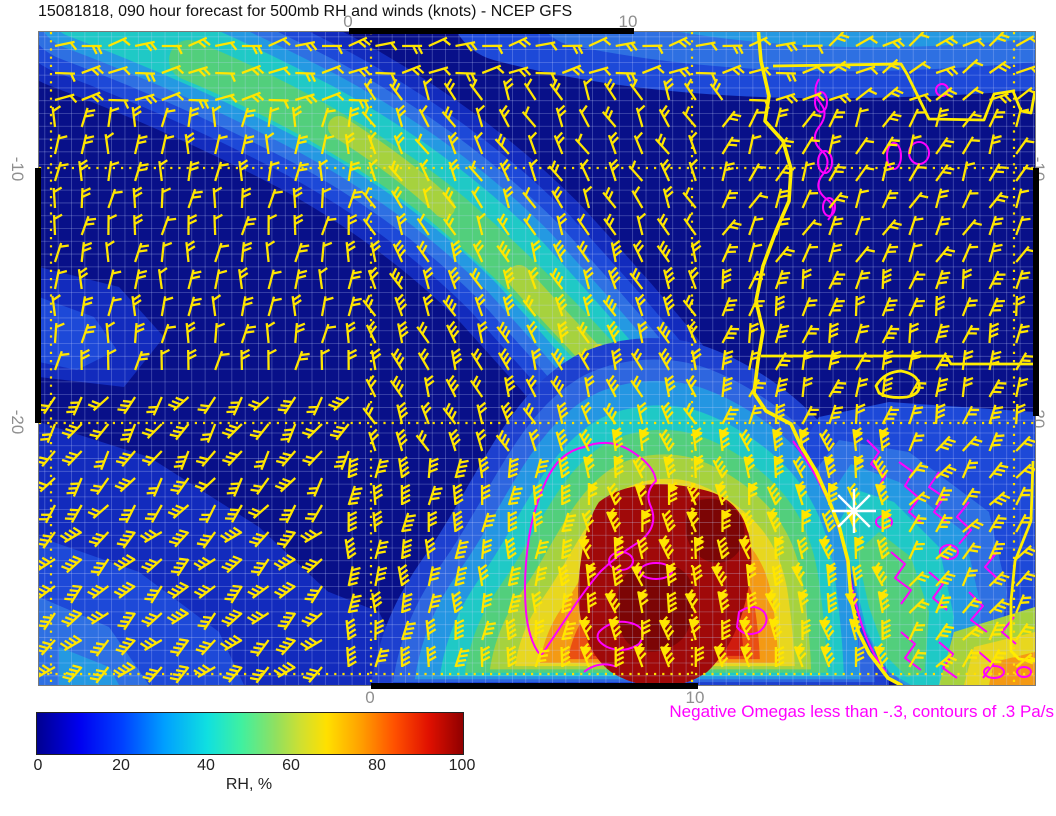 Image resolution: width=1056 pixels, height=816 pixels. I want to click on frame-segment-top, so click(491, 31).